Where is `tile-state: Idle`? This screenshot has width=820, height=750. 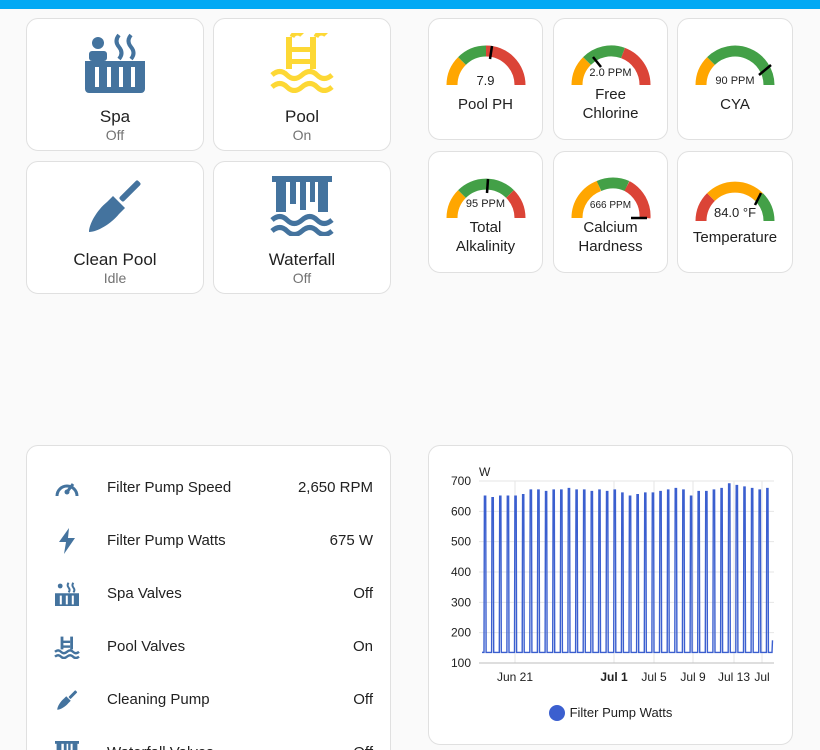 tile-state: Idle is located at coordinates (115, 278).